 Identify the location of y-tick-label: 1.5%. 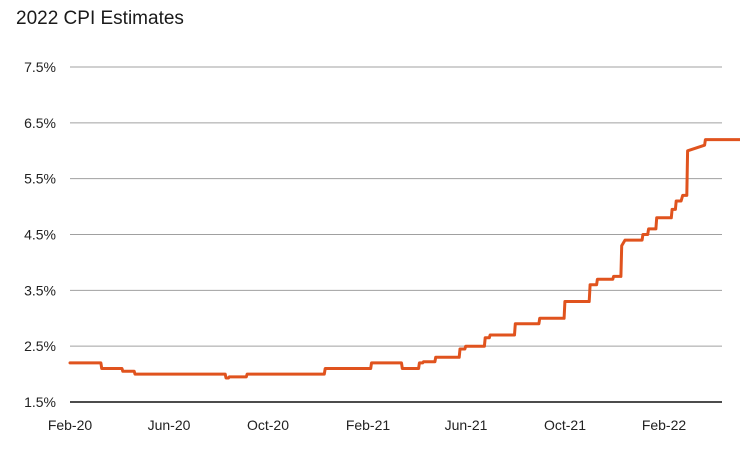
(40, 402).